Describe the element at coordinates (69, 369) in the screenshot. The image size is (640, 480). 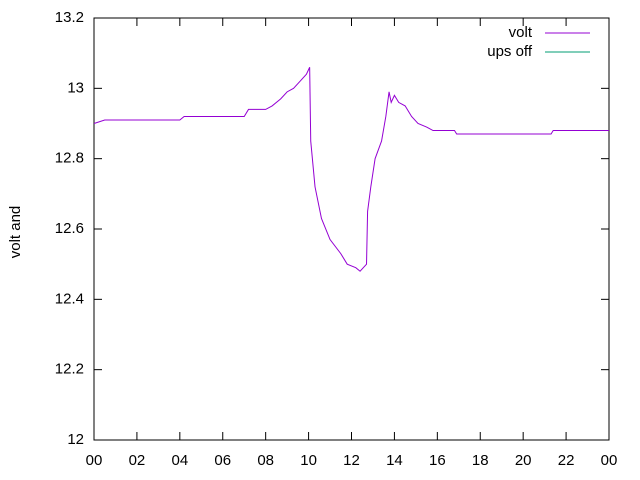
I see `y-tick-label: 12.2` at that location.